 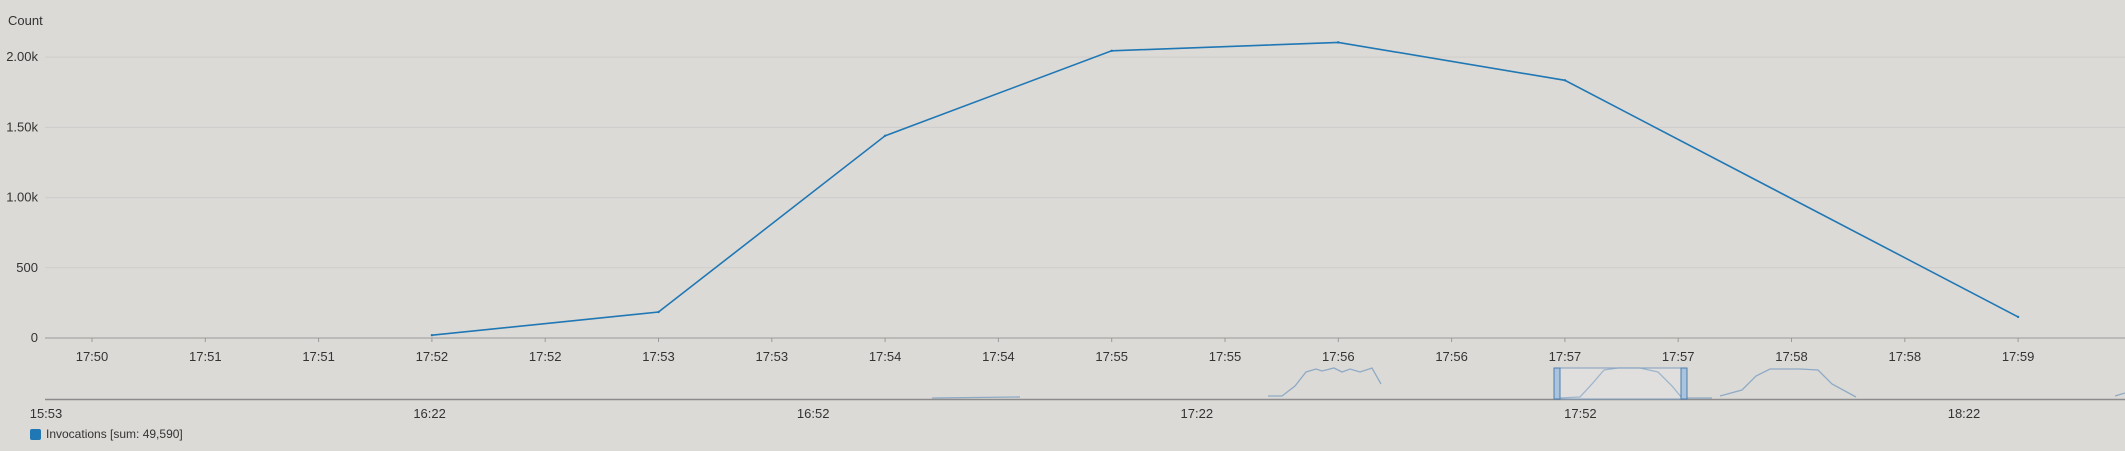 I want to click on time-range-navigator: 15:53 16:22 16:52 17:22 17:52 18:22, so click(x=1077, y=394).